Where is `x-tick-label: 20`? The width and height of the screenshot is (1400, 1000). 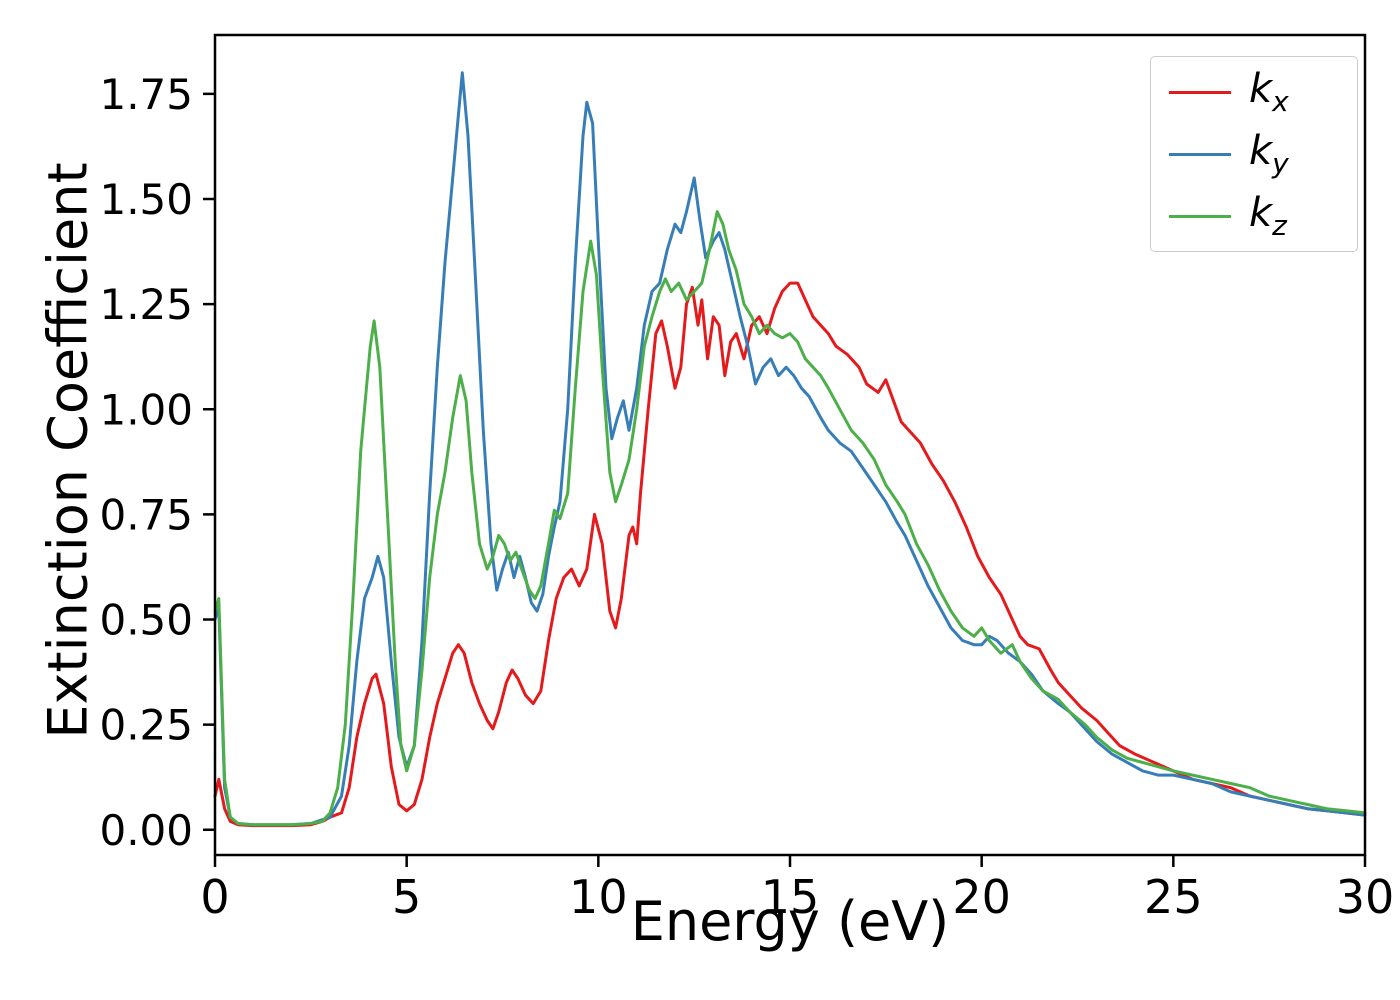 x-tick-label: 20 is located at coordinates (981, 897).